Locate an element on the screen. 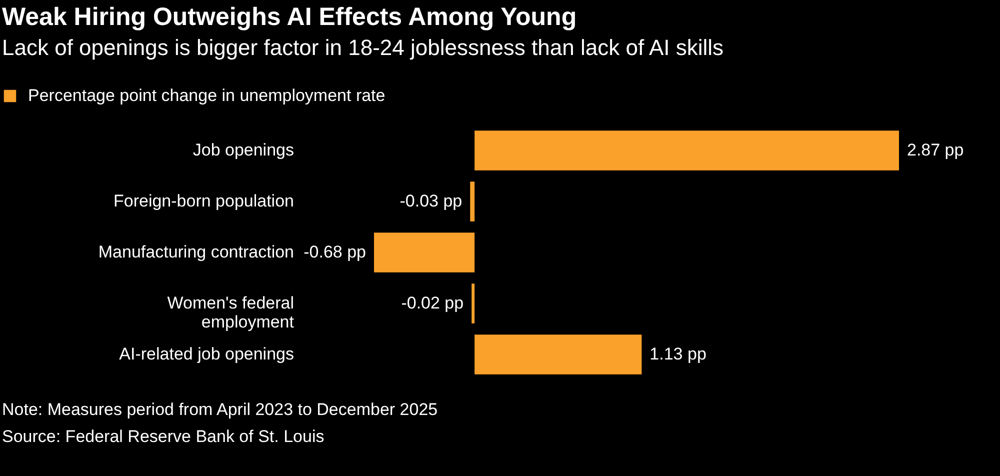 This screenshot has width=1000, height=476. chart-title: Weak Hiring Outweighs AI Effects Among Young is located at coordinates (289, 17).